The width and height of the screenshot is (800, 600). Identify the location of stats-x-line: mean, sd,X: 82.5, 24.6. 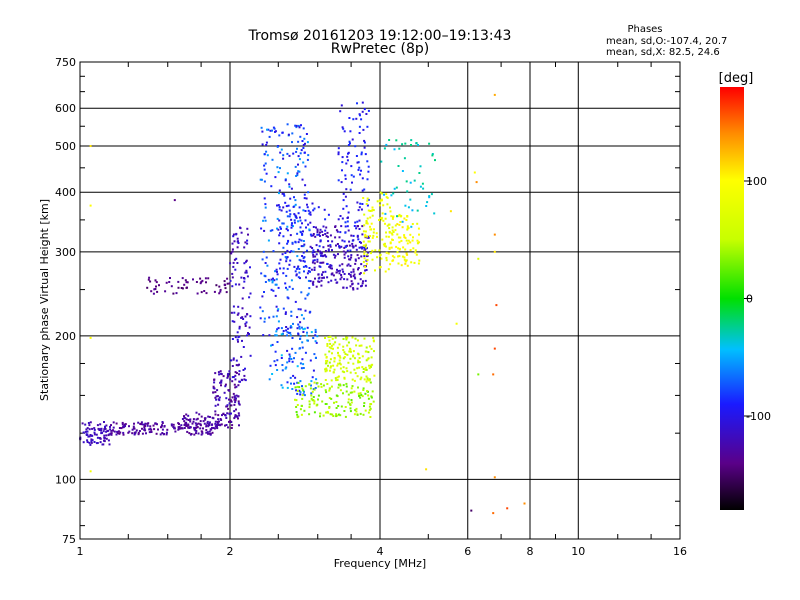
(663, 52).